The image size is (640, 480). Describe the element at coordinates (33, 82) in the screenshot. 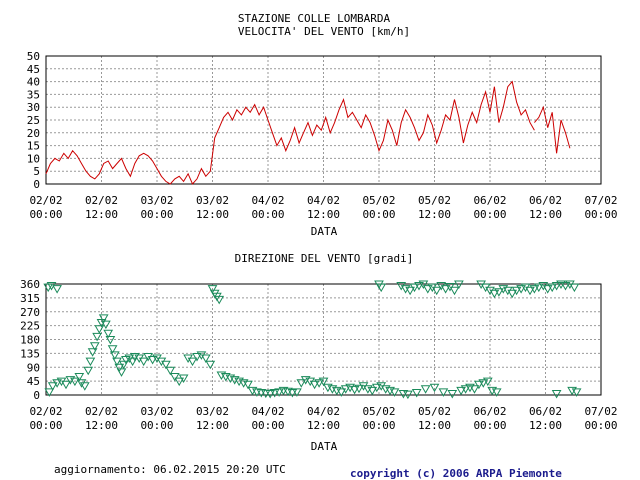

I see `y-tick-label: 40` at that location.